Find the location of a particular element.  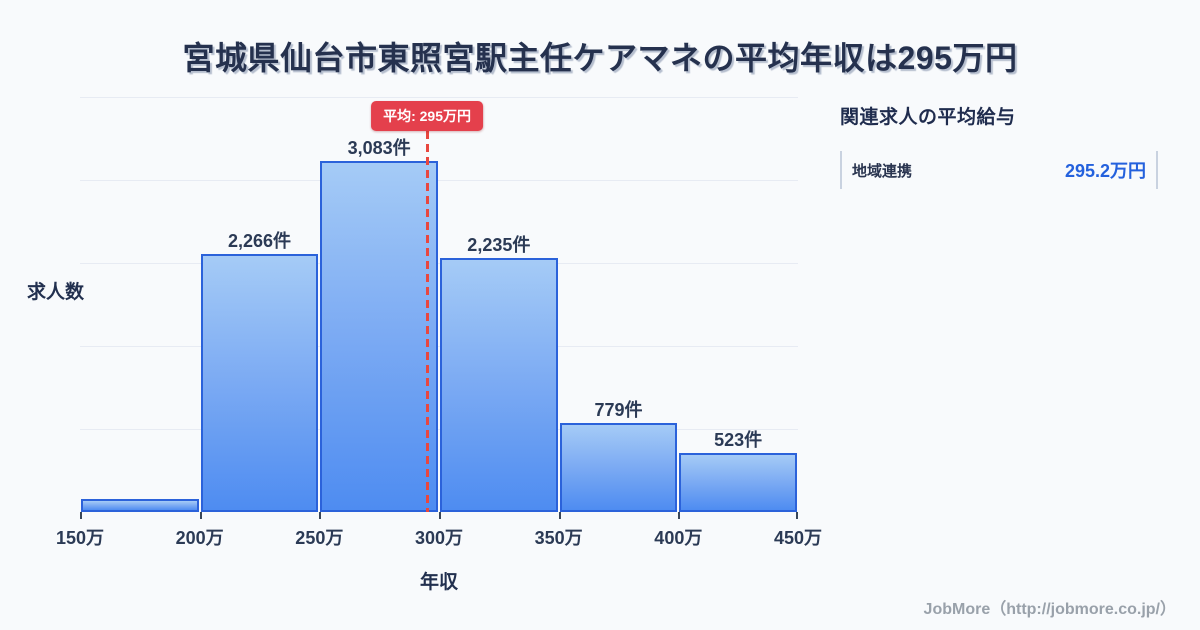

bar-value-label: 2,235件 is located at coordinates (499, 244).